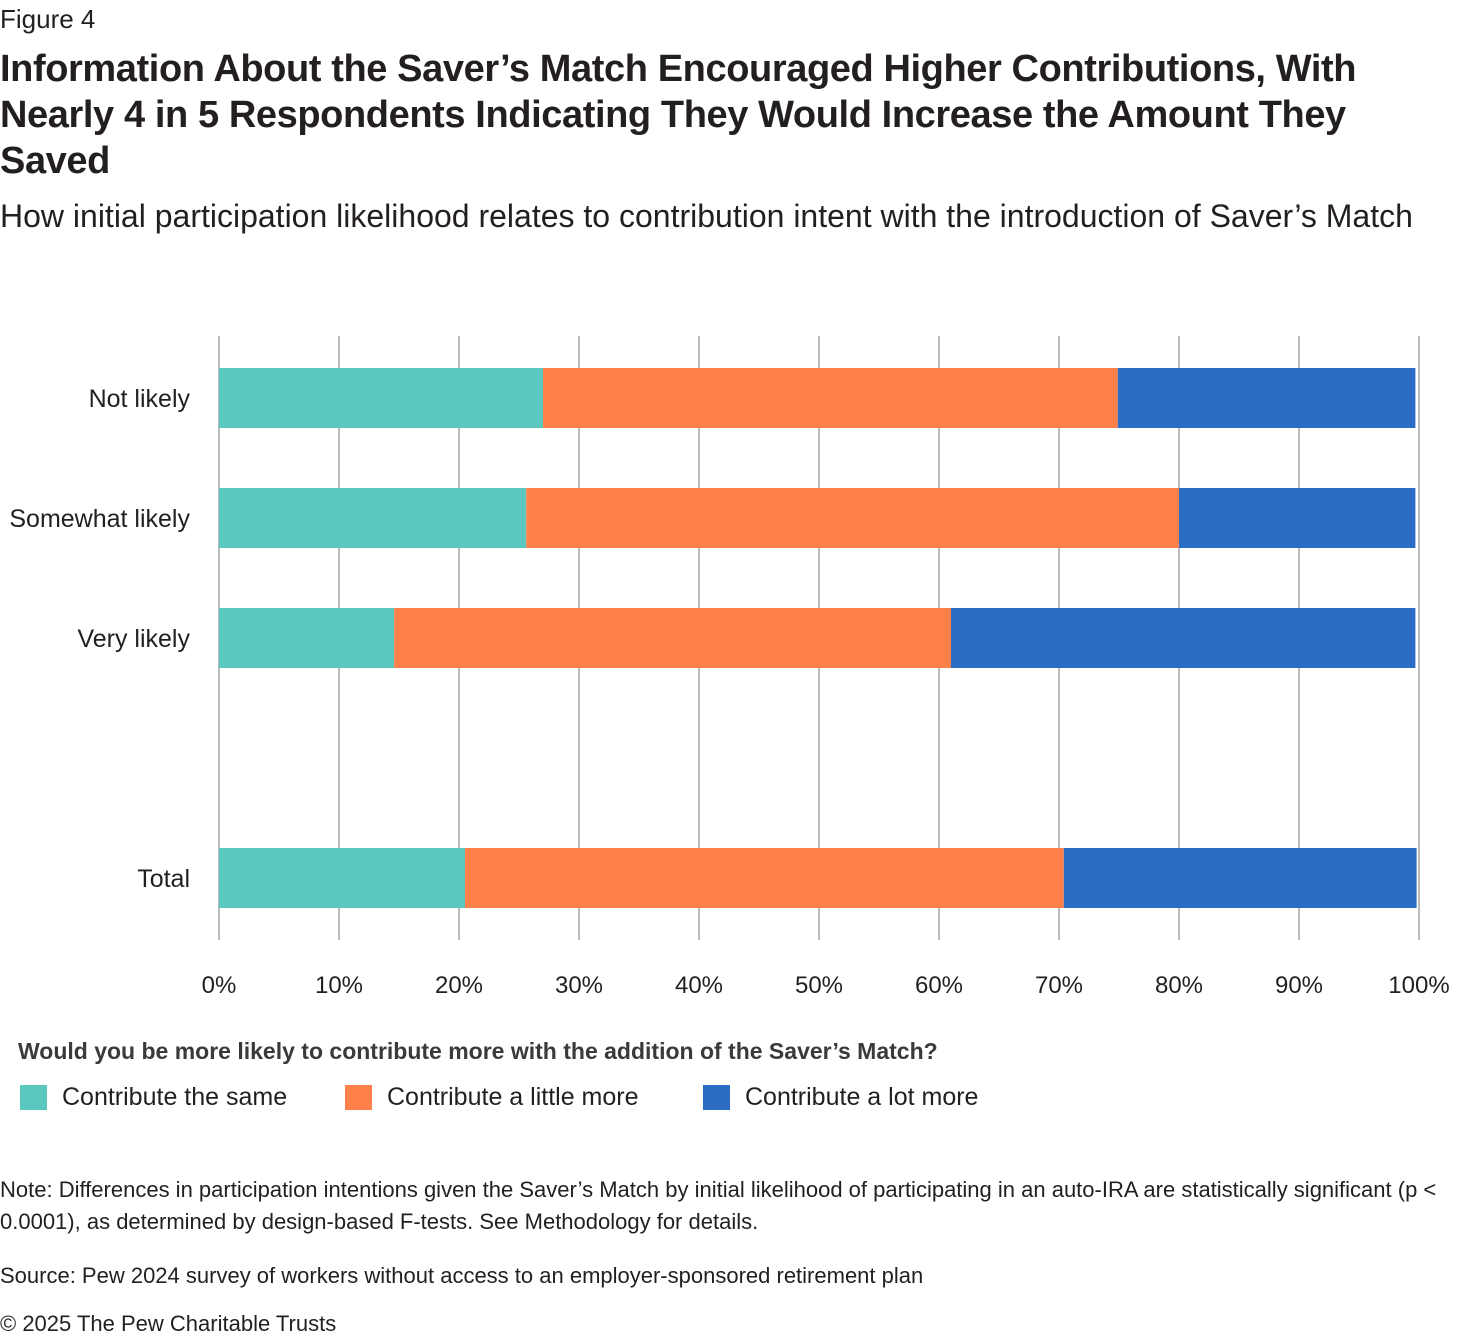  I want to click on x-tick-label: 70%, so click(1059, 985).